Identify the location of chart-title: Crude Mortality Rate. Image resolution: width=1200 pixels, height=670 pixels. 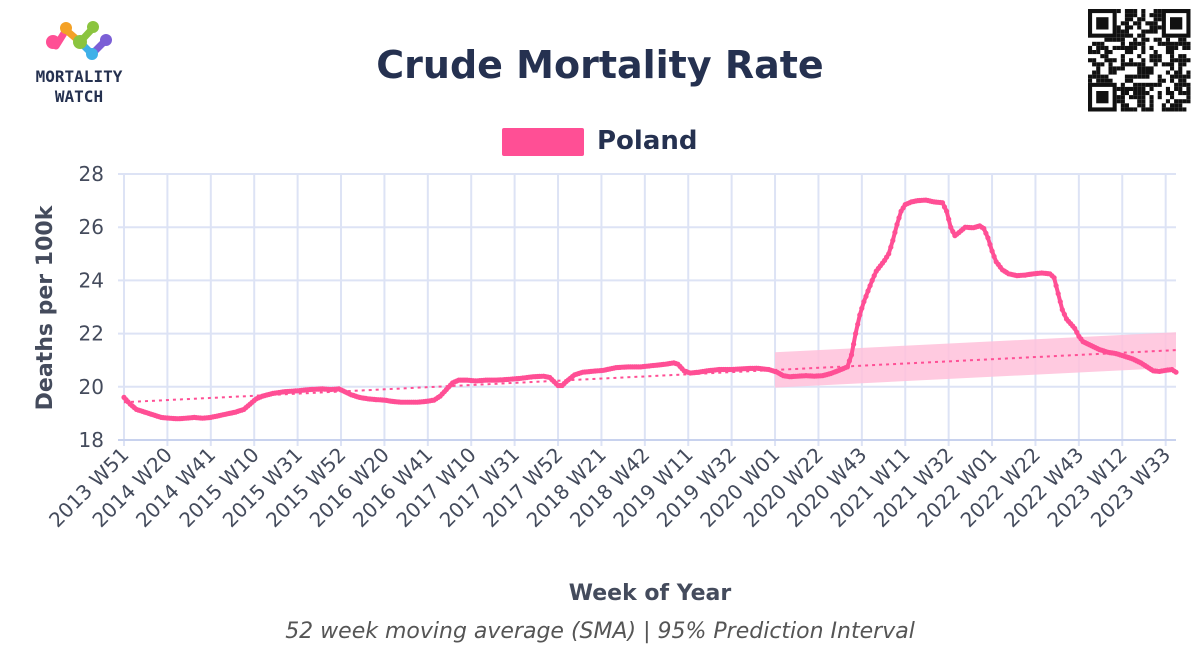
(599, 65).